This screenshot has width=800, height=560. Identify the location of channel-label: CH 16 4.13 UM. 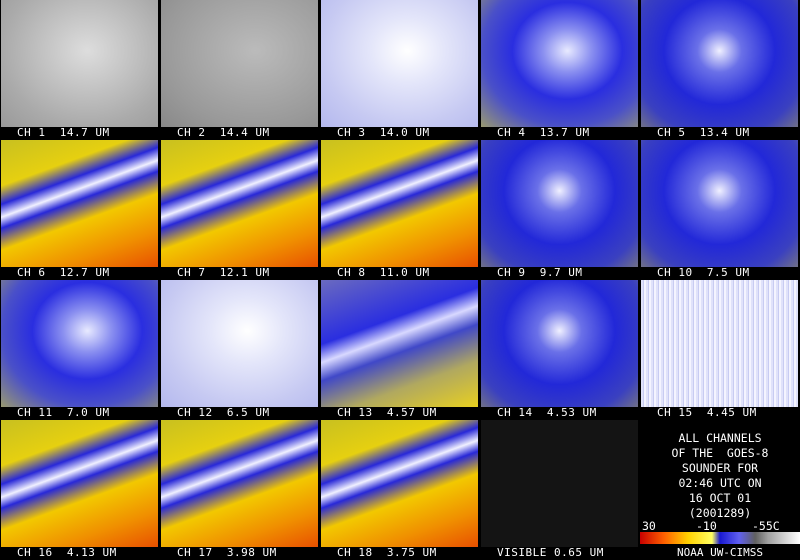
(67, 552).